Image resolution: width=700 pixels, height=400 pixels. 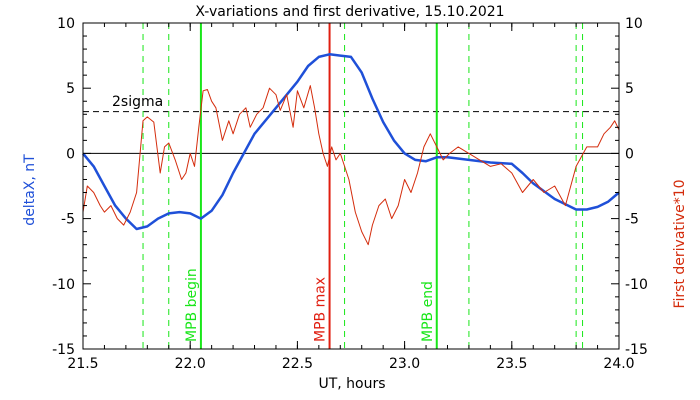 I want to click on sigma-label: 2sigma, so click(x=137, y=102).